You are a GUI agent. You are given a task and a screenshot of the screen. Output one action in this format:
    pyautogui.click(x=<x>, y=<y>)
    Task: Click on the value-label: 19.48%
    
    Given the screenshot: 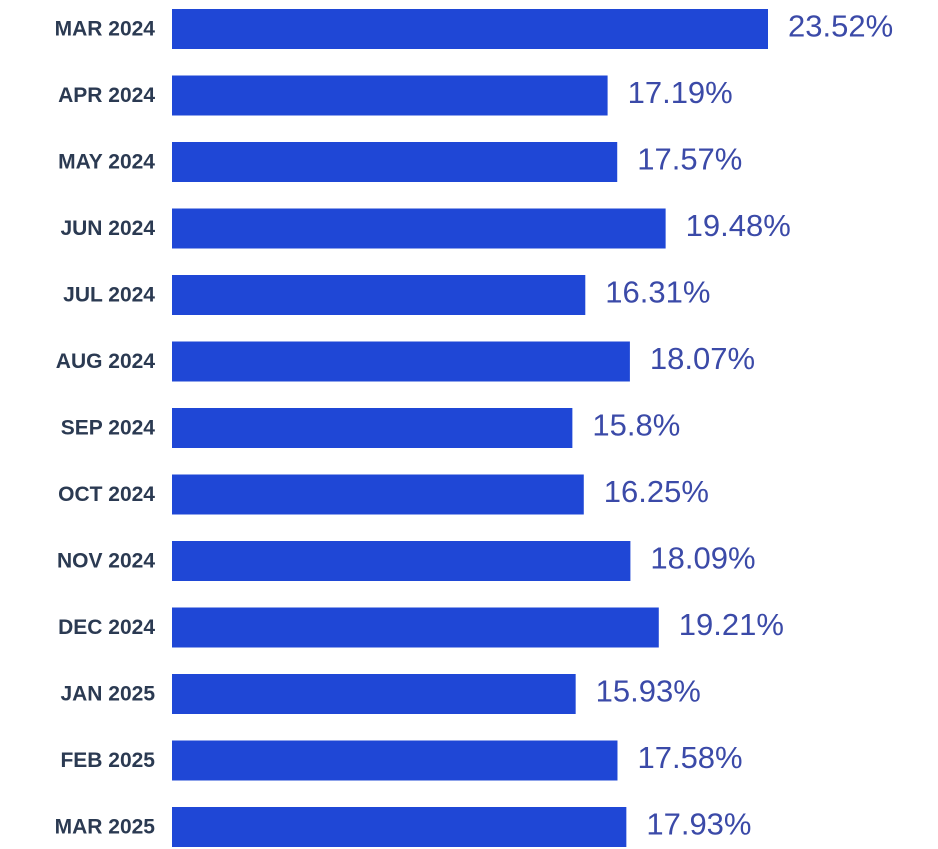 What is the action you would take?
    pyautogui.click(x=738, y=225)
    